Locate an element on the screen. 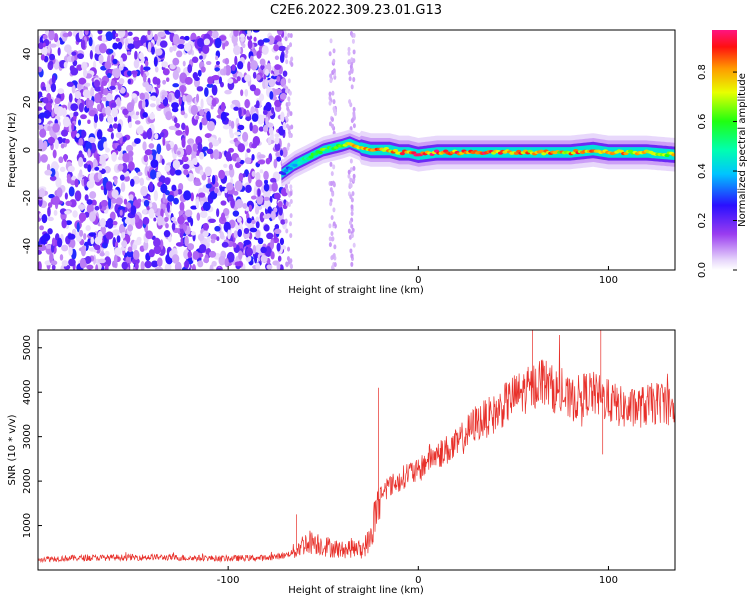  colorbar-gradient is located at coordinates (724, 150).